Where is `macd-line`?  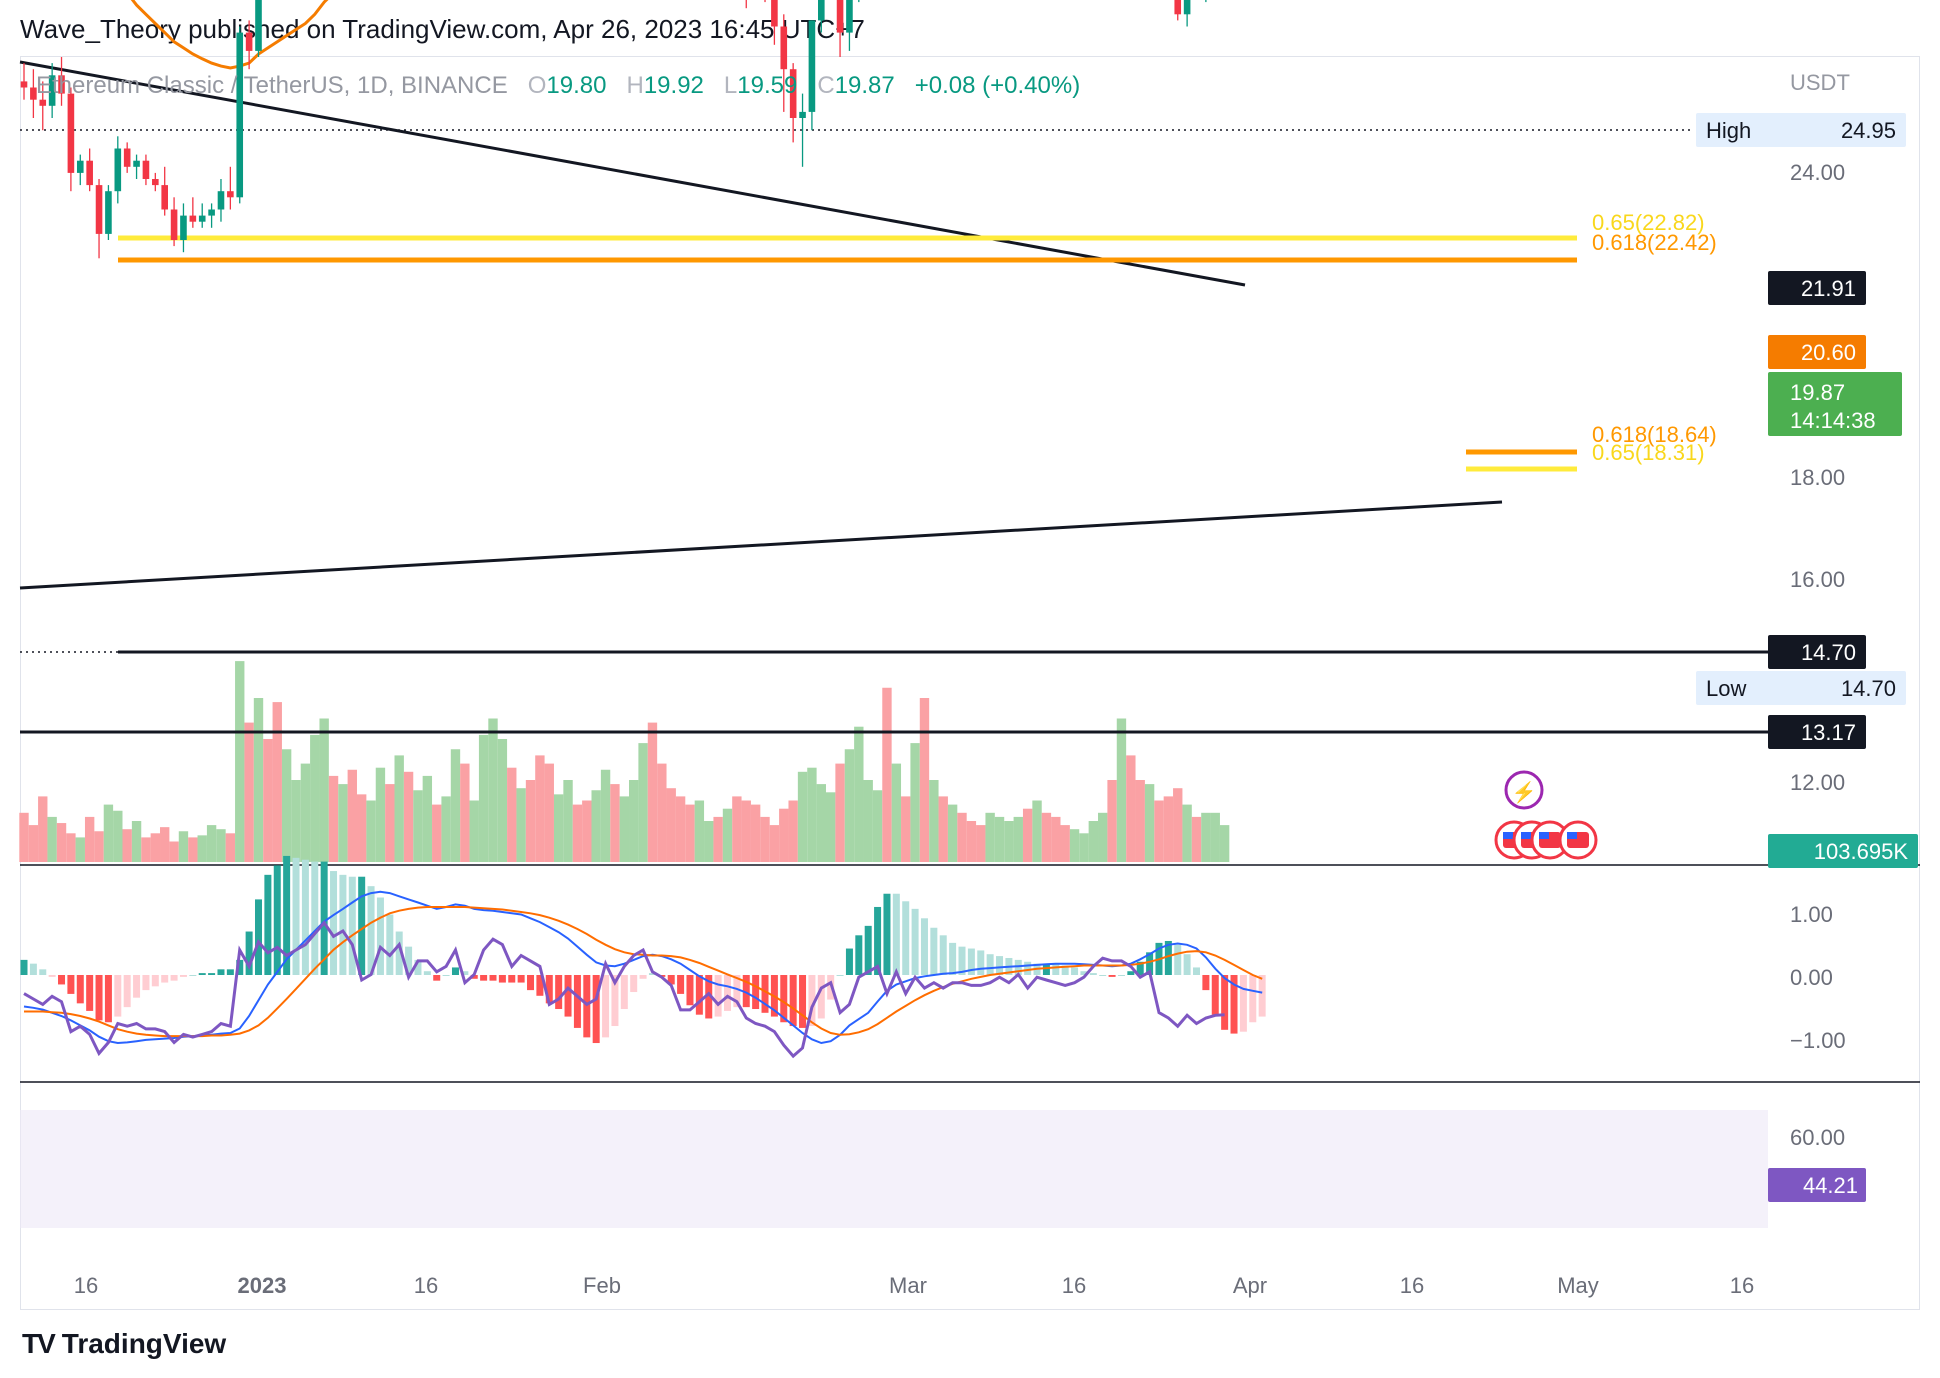 macd-line is located at coordinates (643, 967).